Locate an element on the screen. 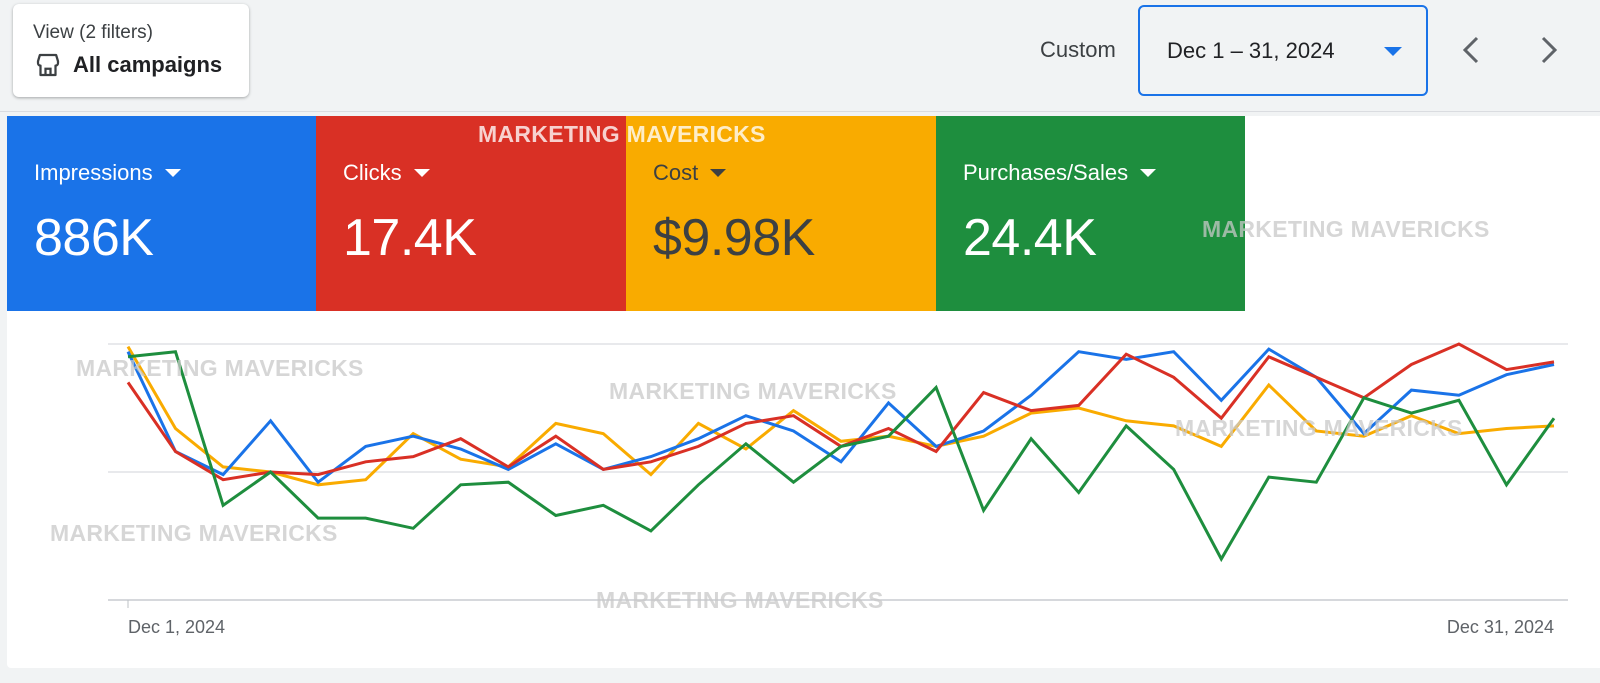  store-icon is located at coordinates (48, 65).